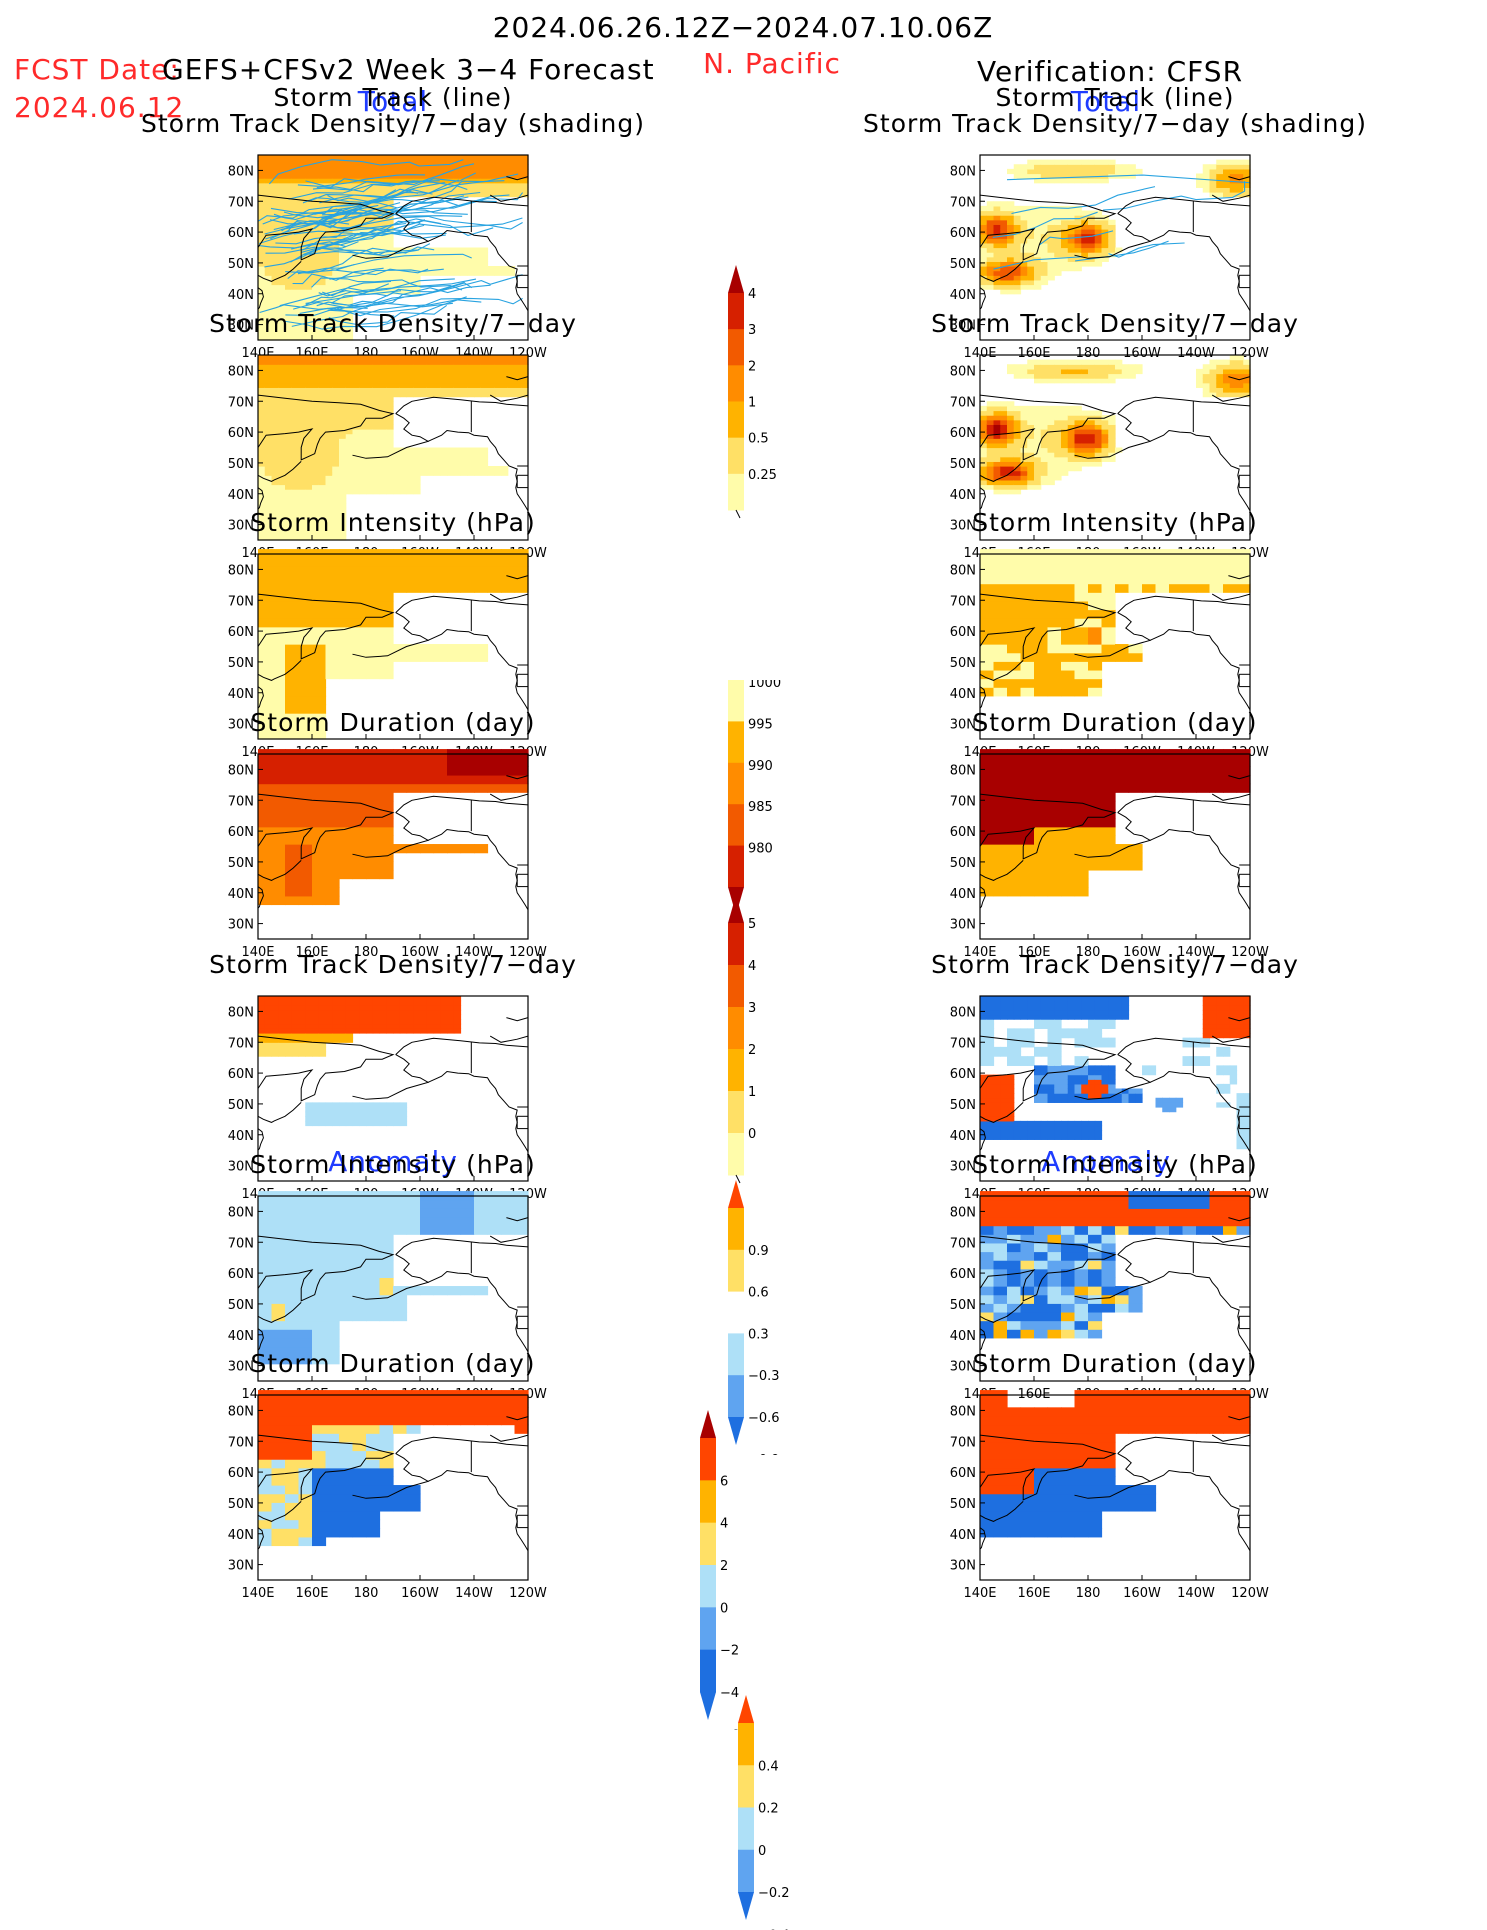 This screenshot has width=1487, height=1930. I want to click on lon-tick-label: 140W, so click(1196, 1593).